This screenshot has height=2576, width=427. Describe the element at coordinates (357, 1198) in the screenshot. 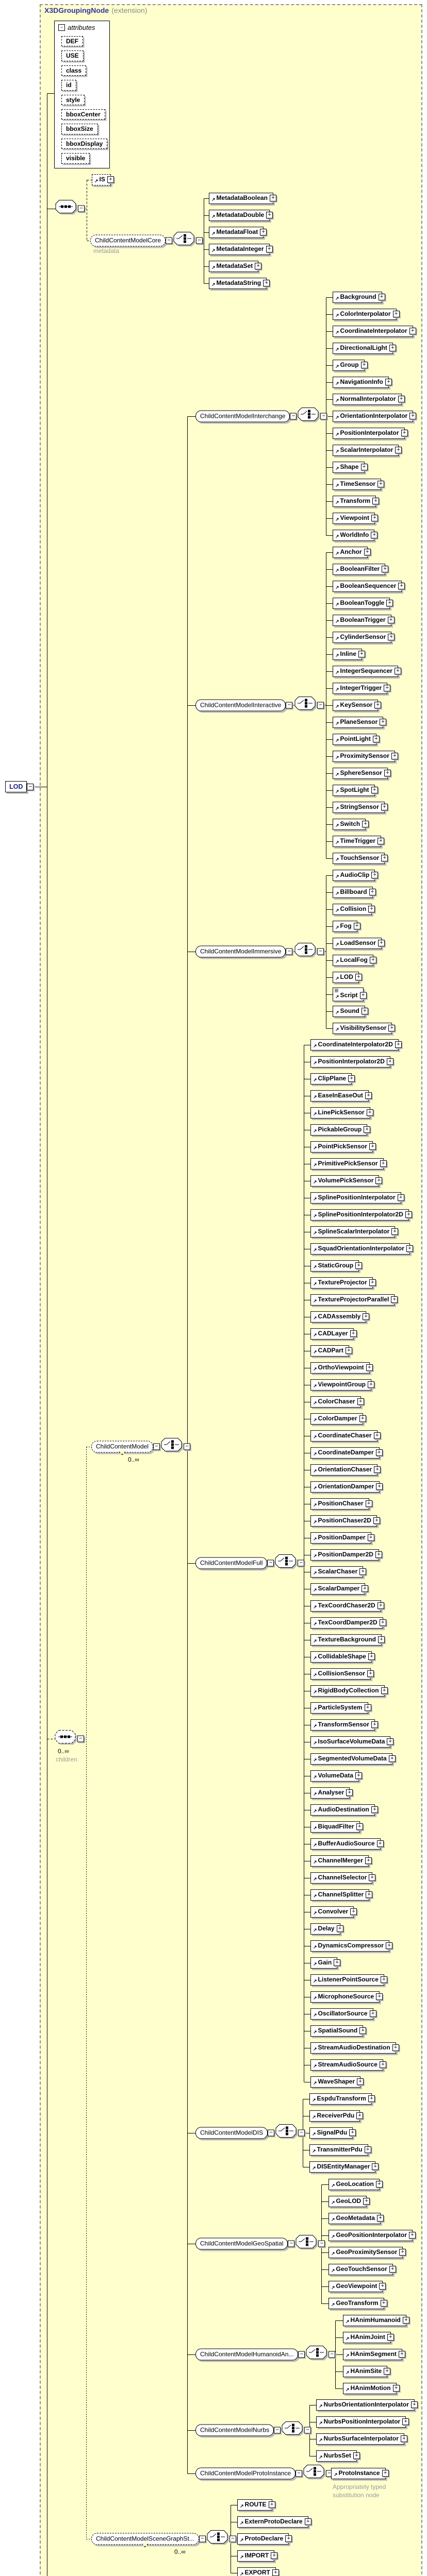

I see `element-box-splinepositioninterpolator: ↗ SplinePositionInterpolator +` at that location.